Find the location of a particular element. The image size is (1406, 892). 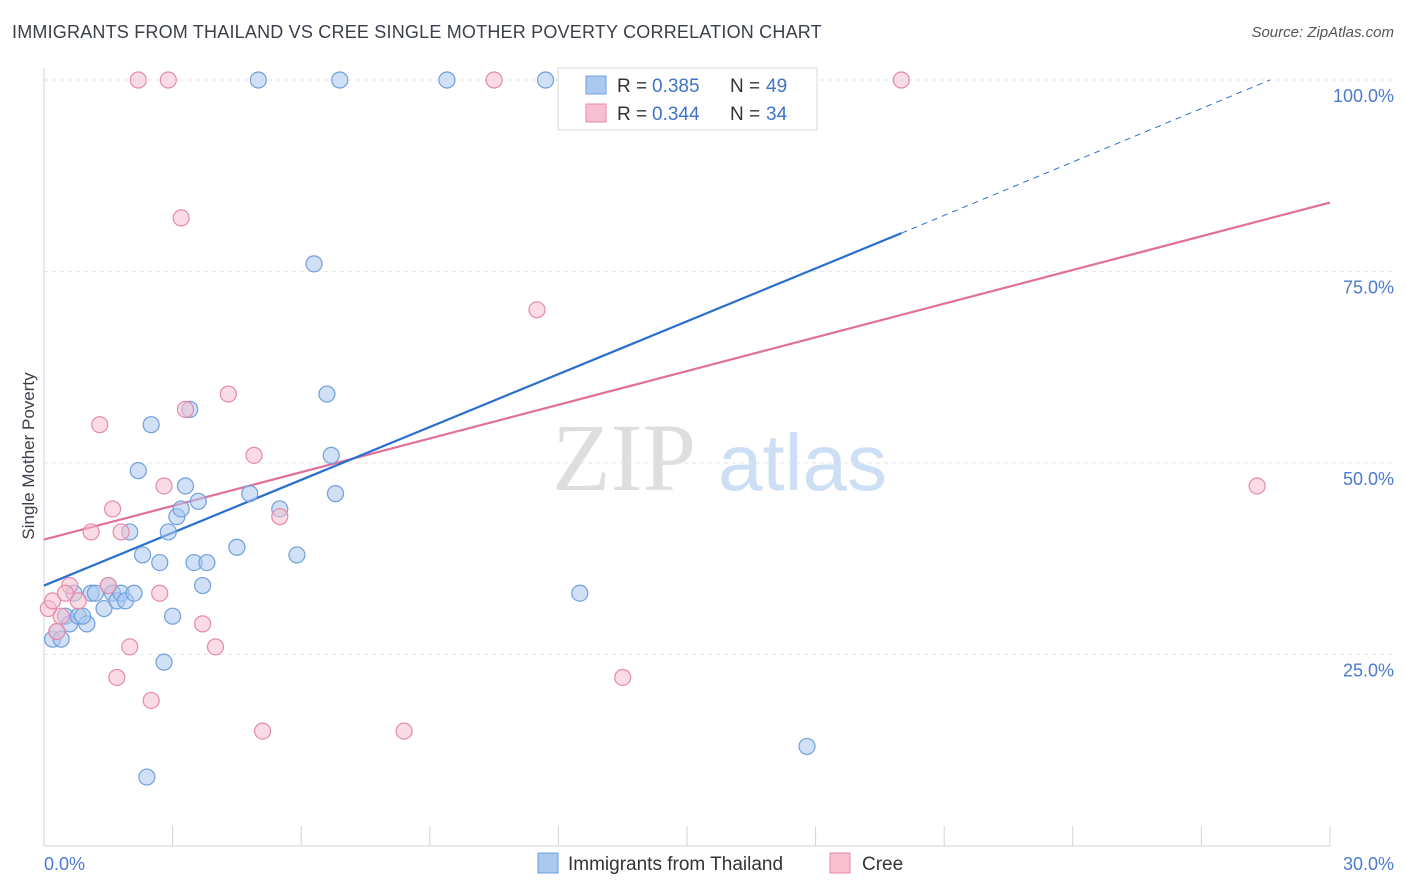

legend-r-value-2: 0.344 is located at coordinates (676, 114).